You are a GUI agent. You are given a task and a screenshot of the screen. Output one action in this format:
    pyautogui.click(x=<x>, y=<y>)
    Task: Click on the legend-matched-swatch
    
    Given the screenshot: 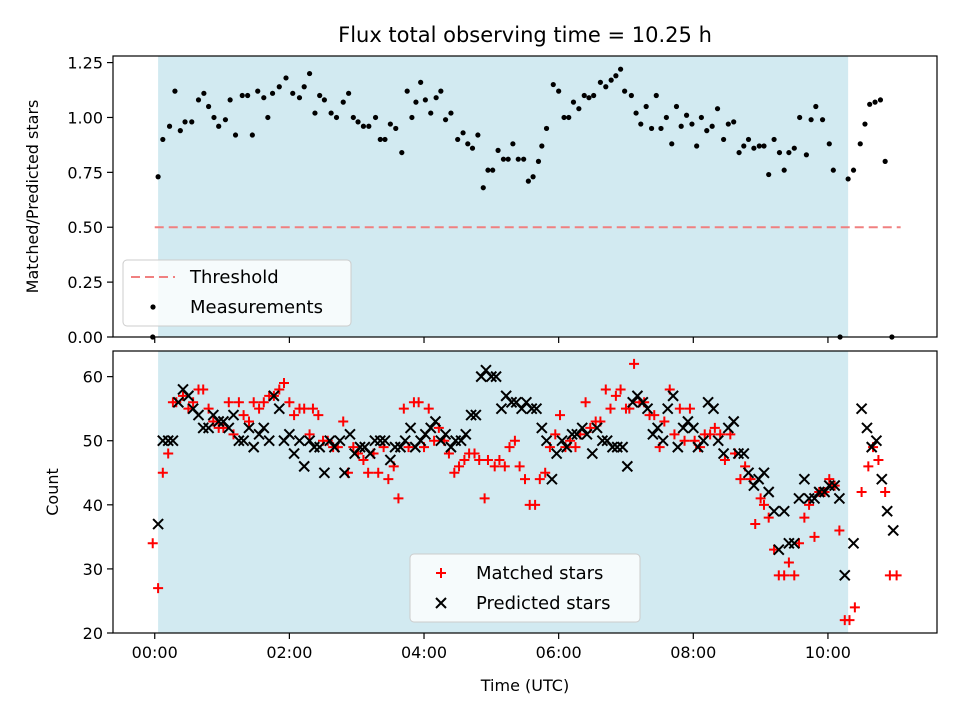 What is the action you would take?
    pyautogui.click(x=441, y=573)
    